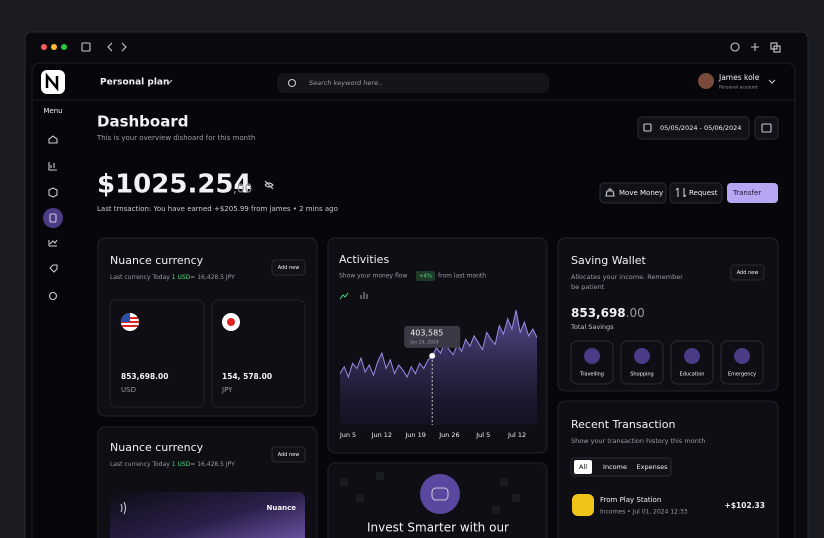 This screenshot has width=824, height=538. I want to click on goal-label: Emergency, so click(742, 375).